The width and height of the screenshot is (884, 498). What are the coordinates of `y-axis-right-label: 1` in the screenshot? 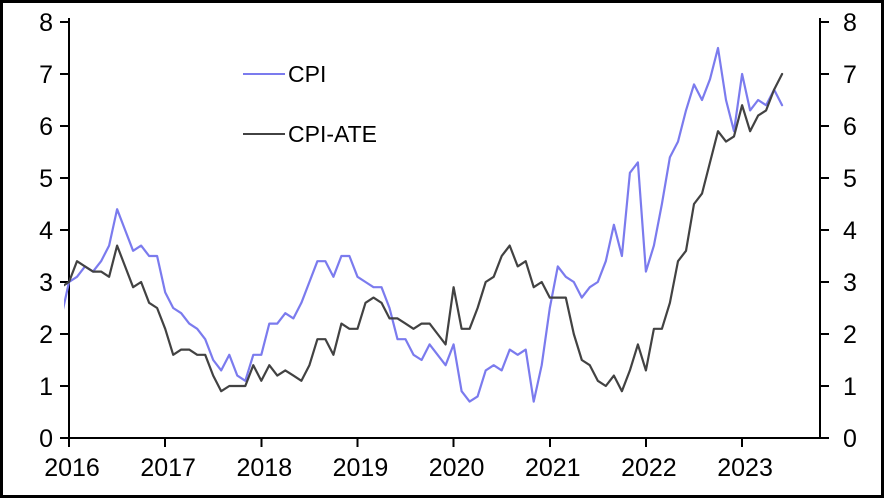 It's located at (850, 387).